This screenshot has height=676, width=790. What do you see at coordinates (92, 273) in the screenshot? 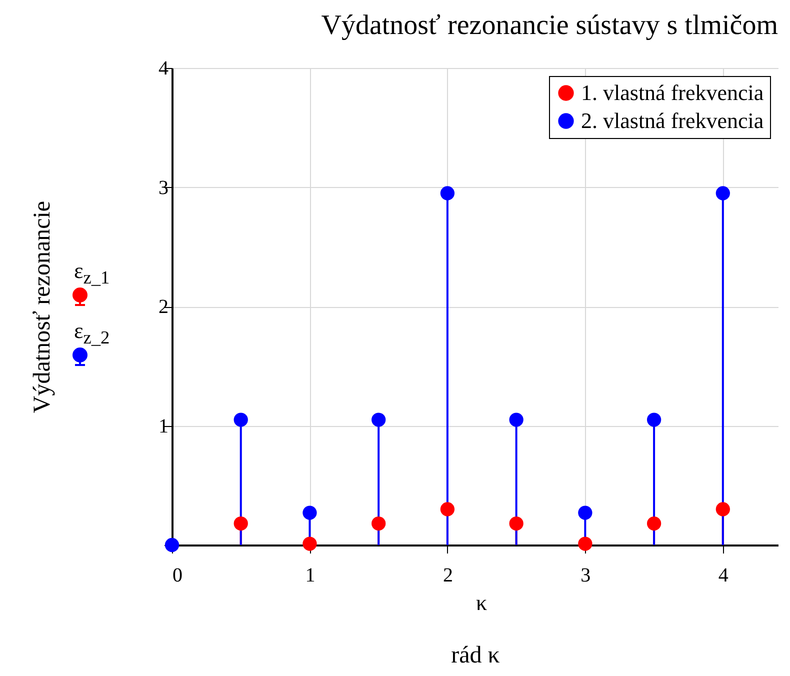
I see `text: ε$_{z_1}$` at bounding box center [92, 273].